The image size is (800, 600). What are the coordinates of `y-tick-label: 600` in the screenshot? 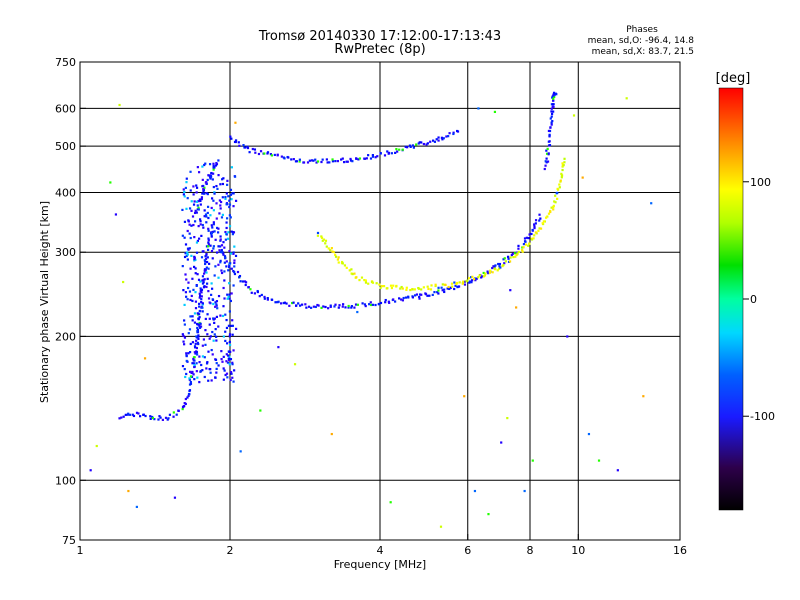 It's located at (65, 108).